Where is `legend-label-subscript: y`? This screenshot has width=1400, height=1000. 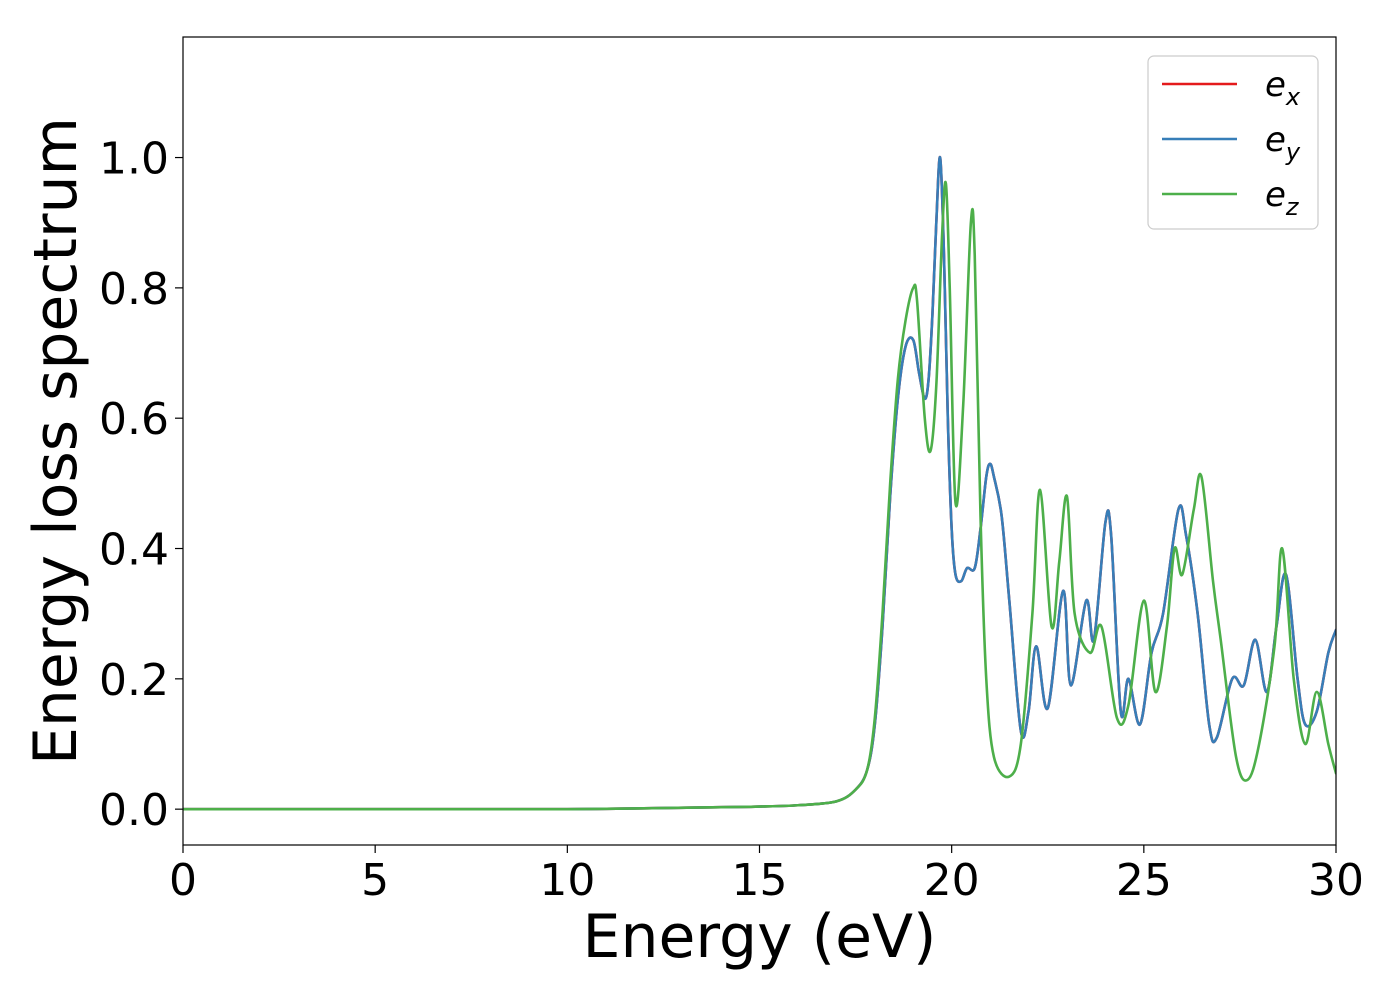
legend-label-subscript: y is located at coordinates (1293, 152).